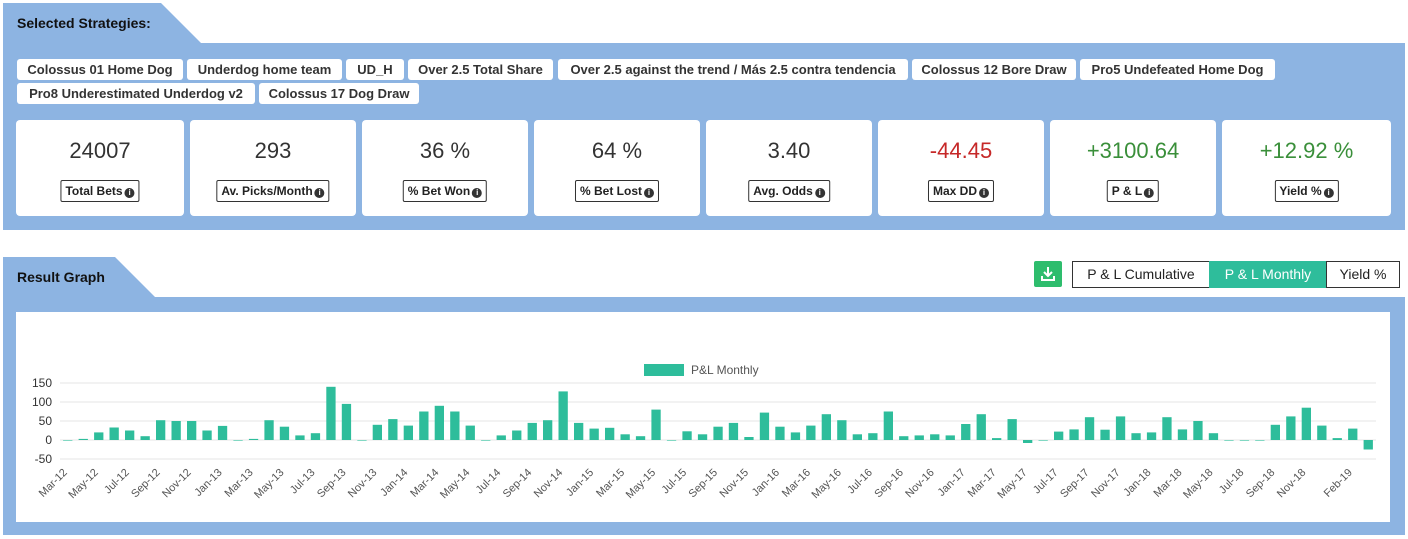  Describe the element at coordinates (439, 191) in the screenshot. I see `stat-label-text: % Bet Won` at that location.